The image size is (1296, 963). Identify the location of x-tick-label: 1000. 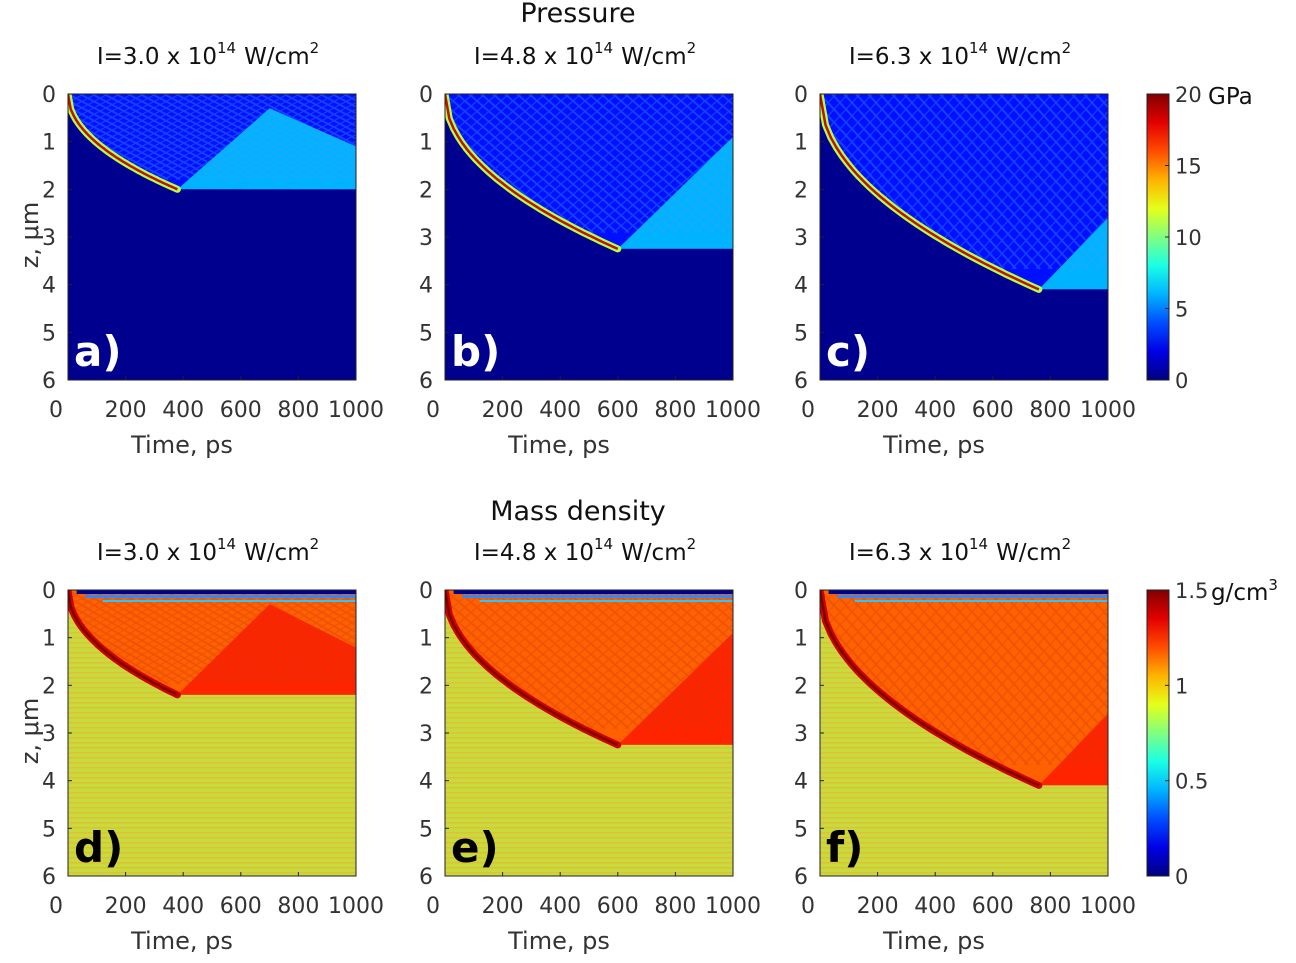
(733, 906).